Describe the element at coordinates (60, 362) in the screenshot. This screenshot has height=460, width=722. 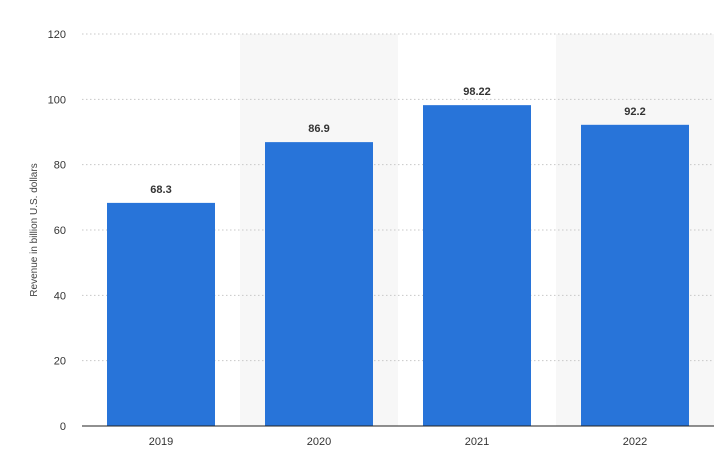
I see `y-tick-label: 20` at that location.